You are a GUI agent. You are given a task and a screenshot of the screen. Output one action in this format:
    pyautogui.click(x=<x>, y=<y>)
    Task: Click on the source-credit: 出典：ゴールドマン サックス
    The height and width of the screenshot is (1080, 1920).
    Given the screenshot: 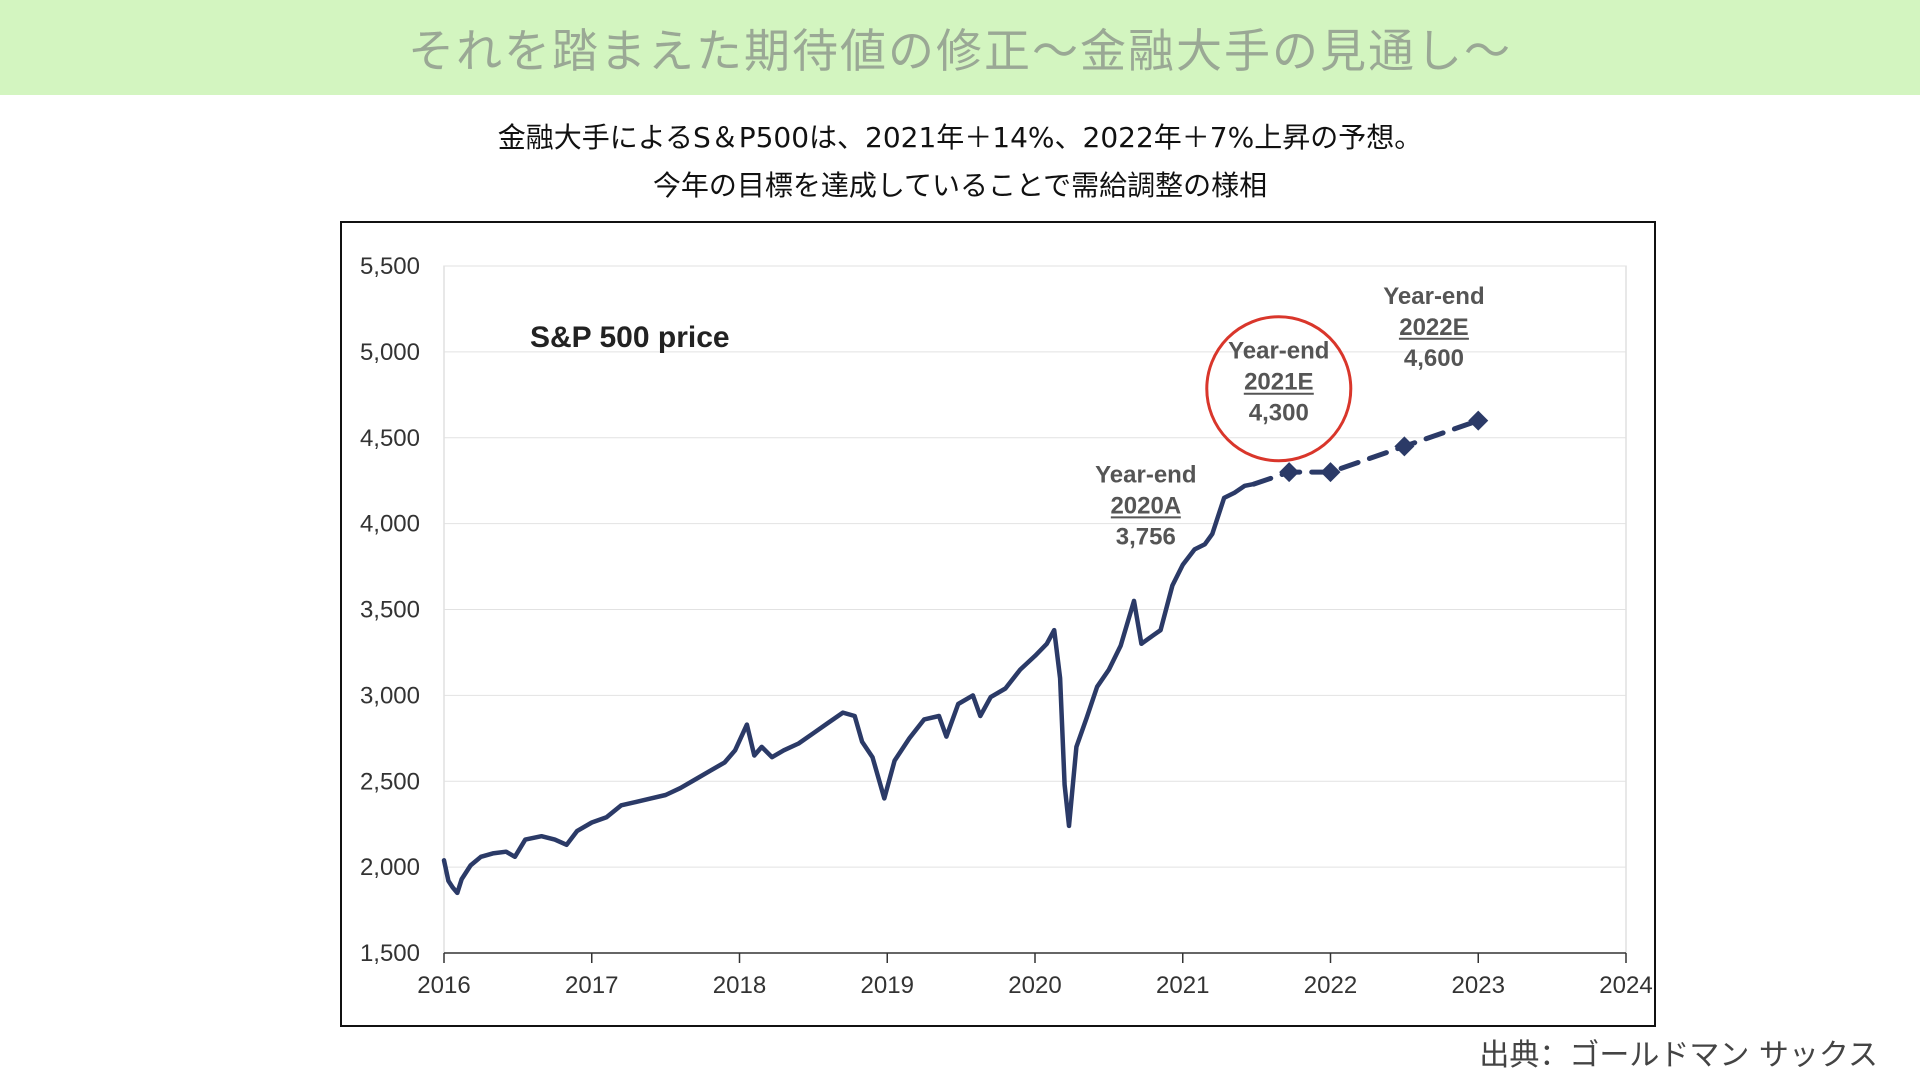 What is the action you would take?
    pyautogui.click(x=1678, y=1055)
    